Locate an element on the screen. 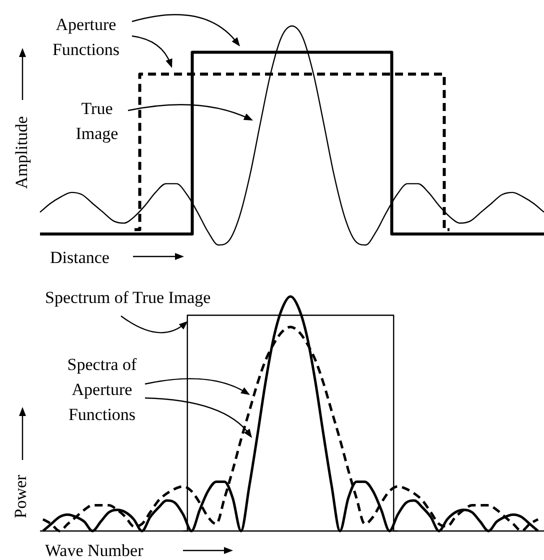 Image resolution: width=544 pixels, height=560 pixels. x-axis-title: Wave Number is located at coordinates (94, 550).